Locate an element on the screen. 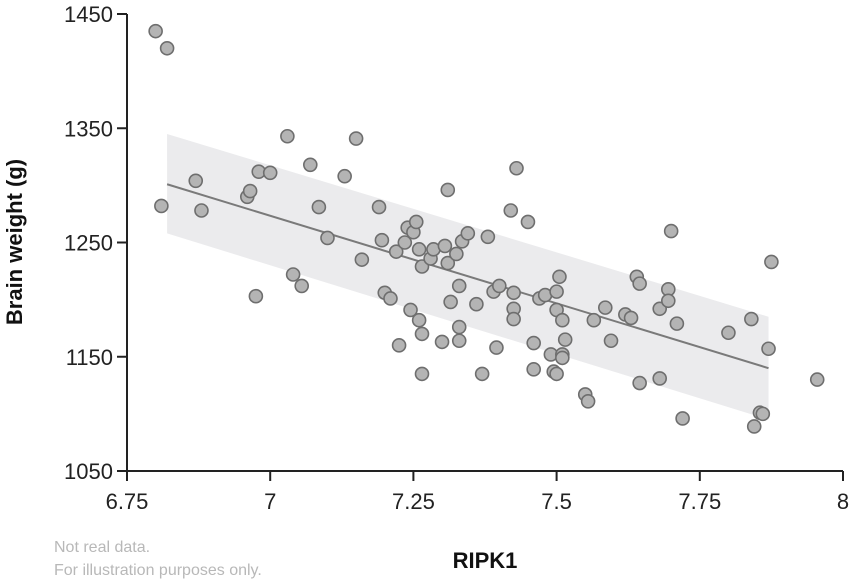 This screenshot has height=583, width=851. y-tick-label: 1250 is located at coordinates (88, 243).